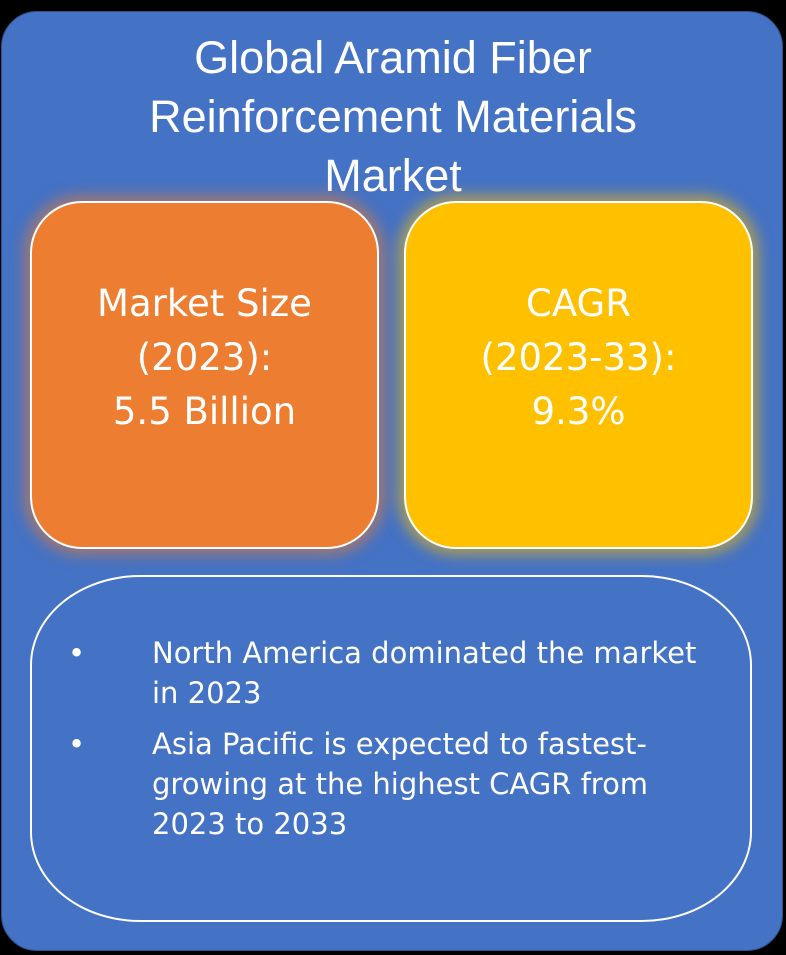  Describe the element at coordinates (204, 411) in the screenshot. I see `market-size-value: 5.5 Billion` at that location.